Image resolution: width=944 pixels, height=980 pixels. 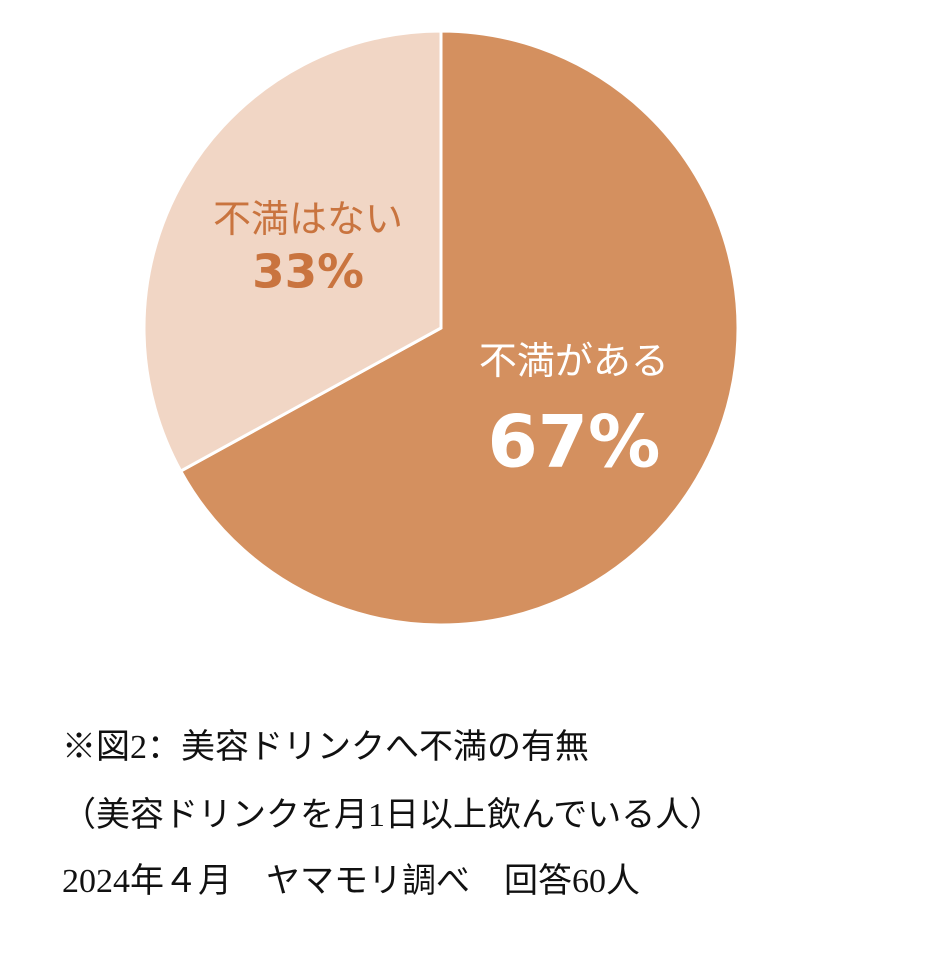 I want to click on slice-label: 不満はない, so click(x=308, y=219).